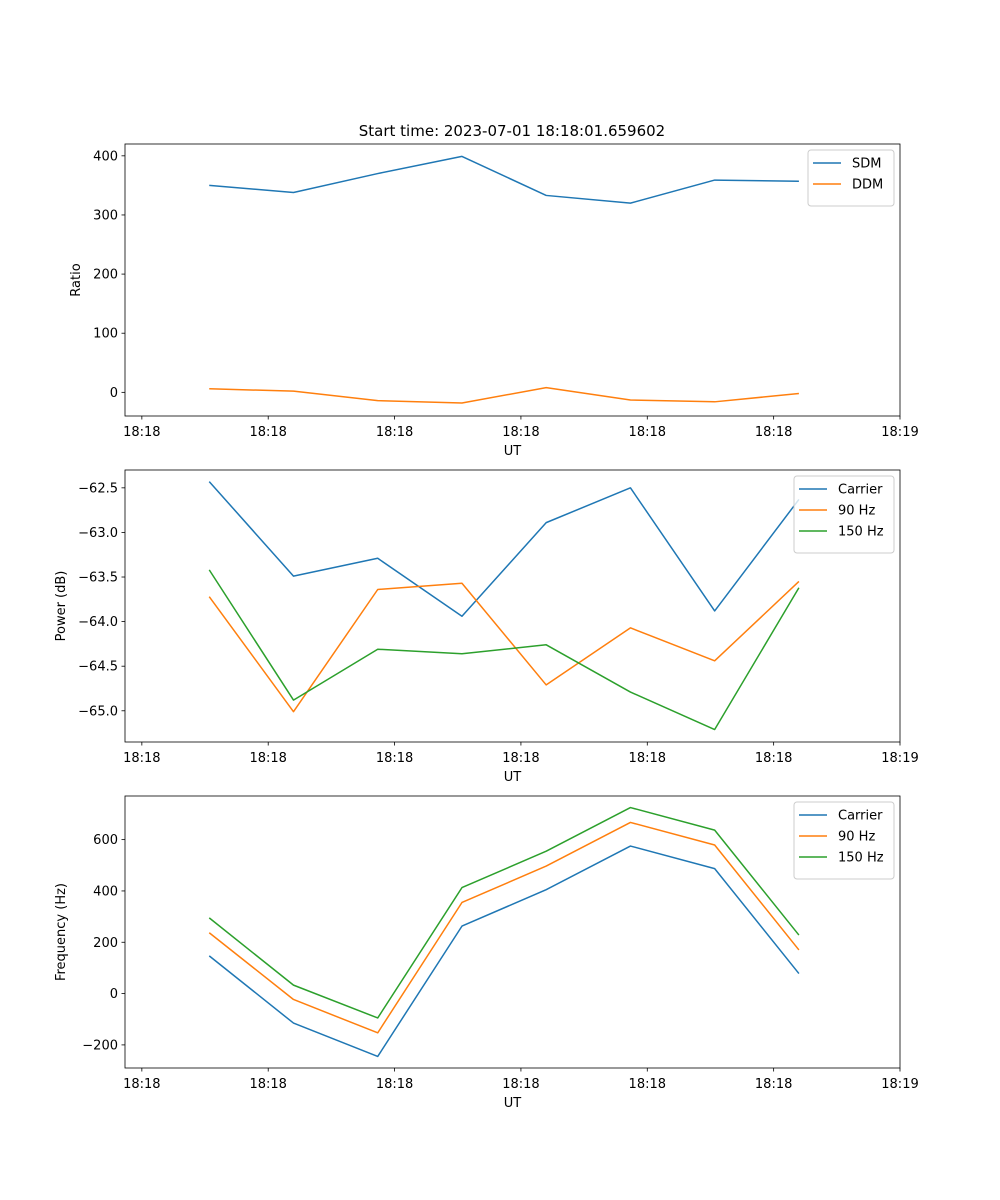 The height and width of the screenshot is (1200, 1000). I want to click on ratio-series-sdm, so click(504, 179).